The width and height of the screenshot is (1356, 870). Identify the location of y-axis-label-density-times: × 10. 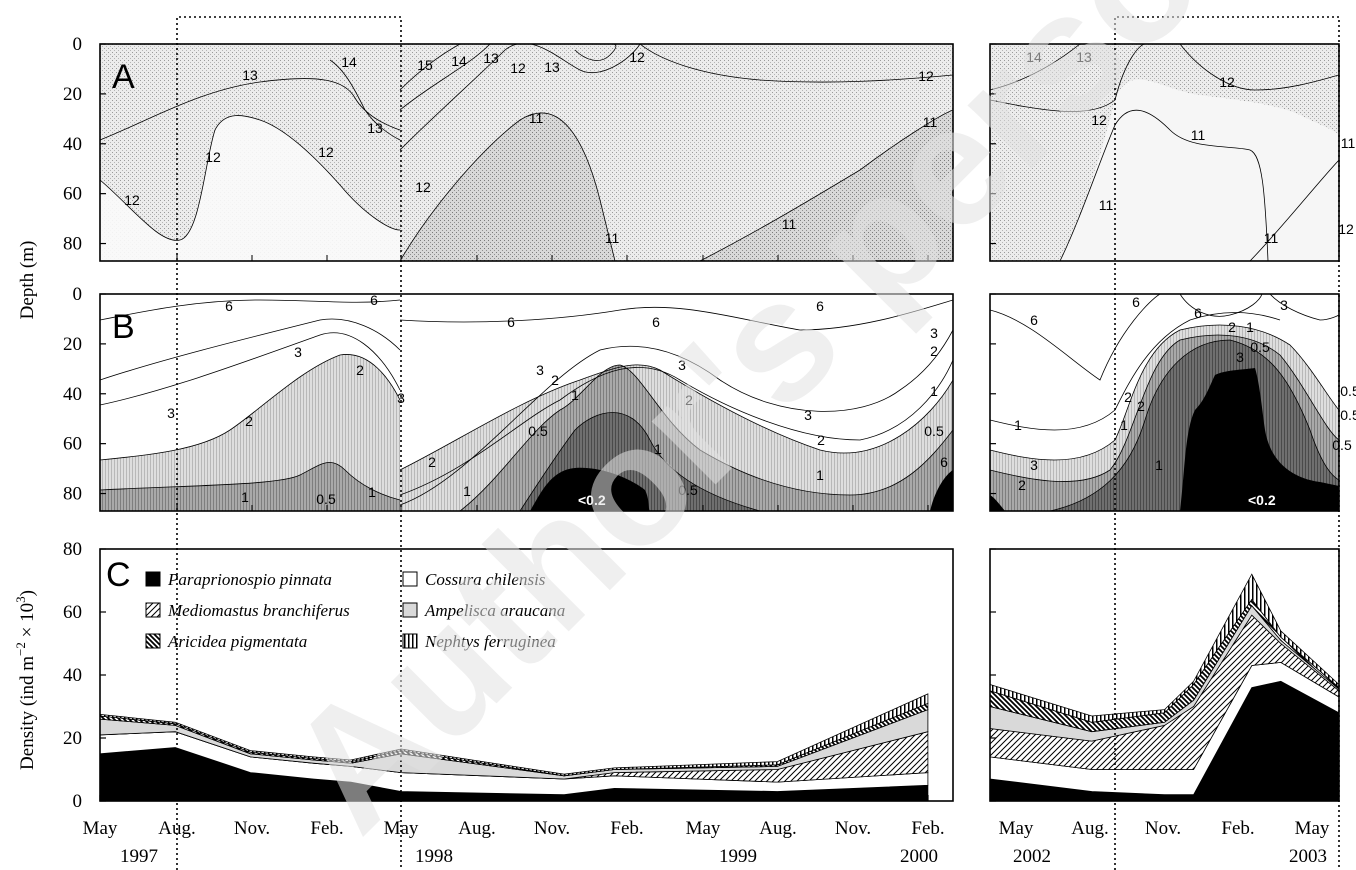
(27, 622).